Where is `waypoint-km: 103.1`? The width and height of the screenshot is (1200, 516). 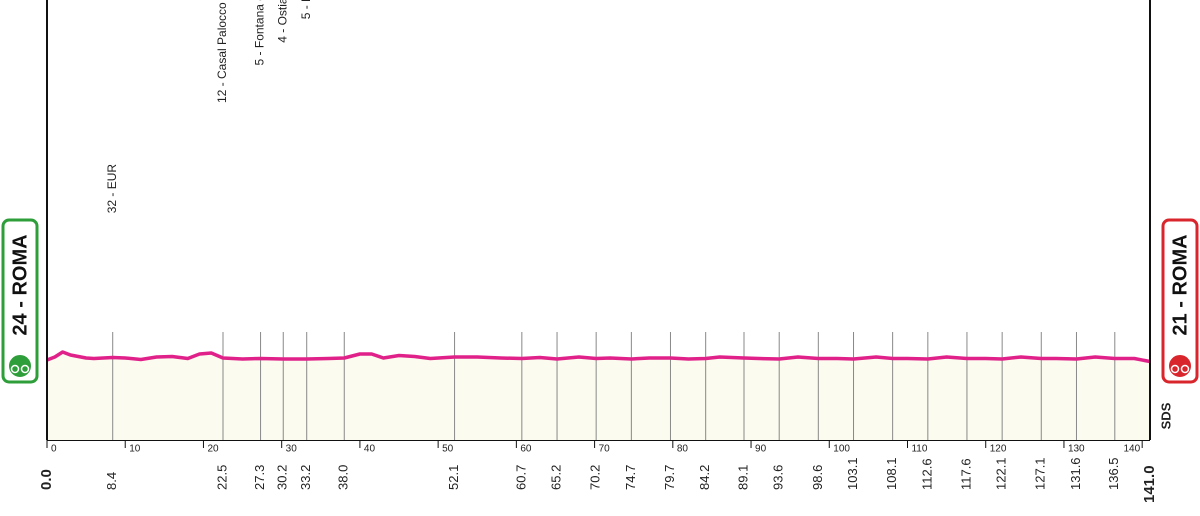 waypoint-km: 103.1 is located at coordinates (852, 473).